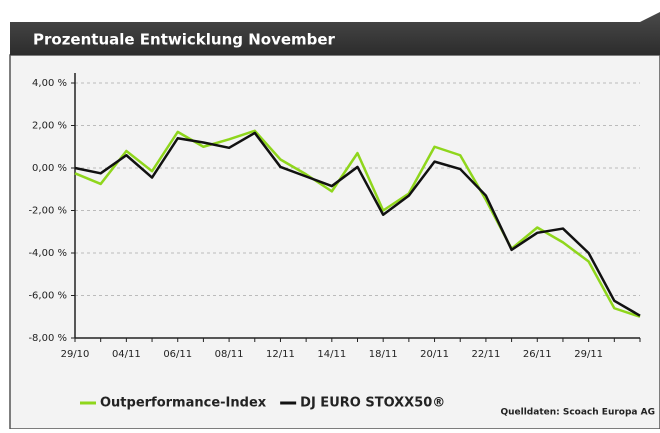 The width and height of the screenshot is (660, 433). What do you see at coordinates (49, 126) in the screenshot?
I see `y-tick-label: 2,00 %` at bounding box center [49, 126].